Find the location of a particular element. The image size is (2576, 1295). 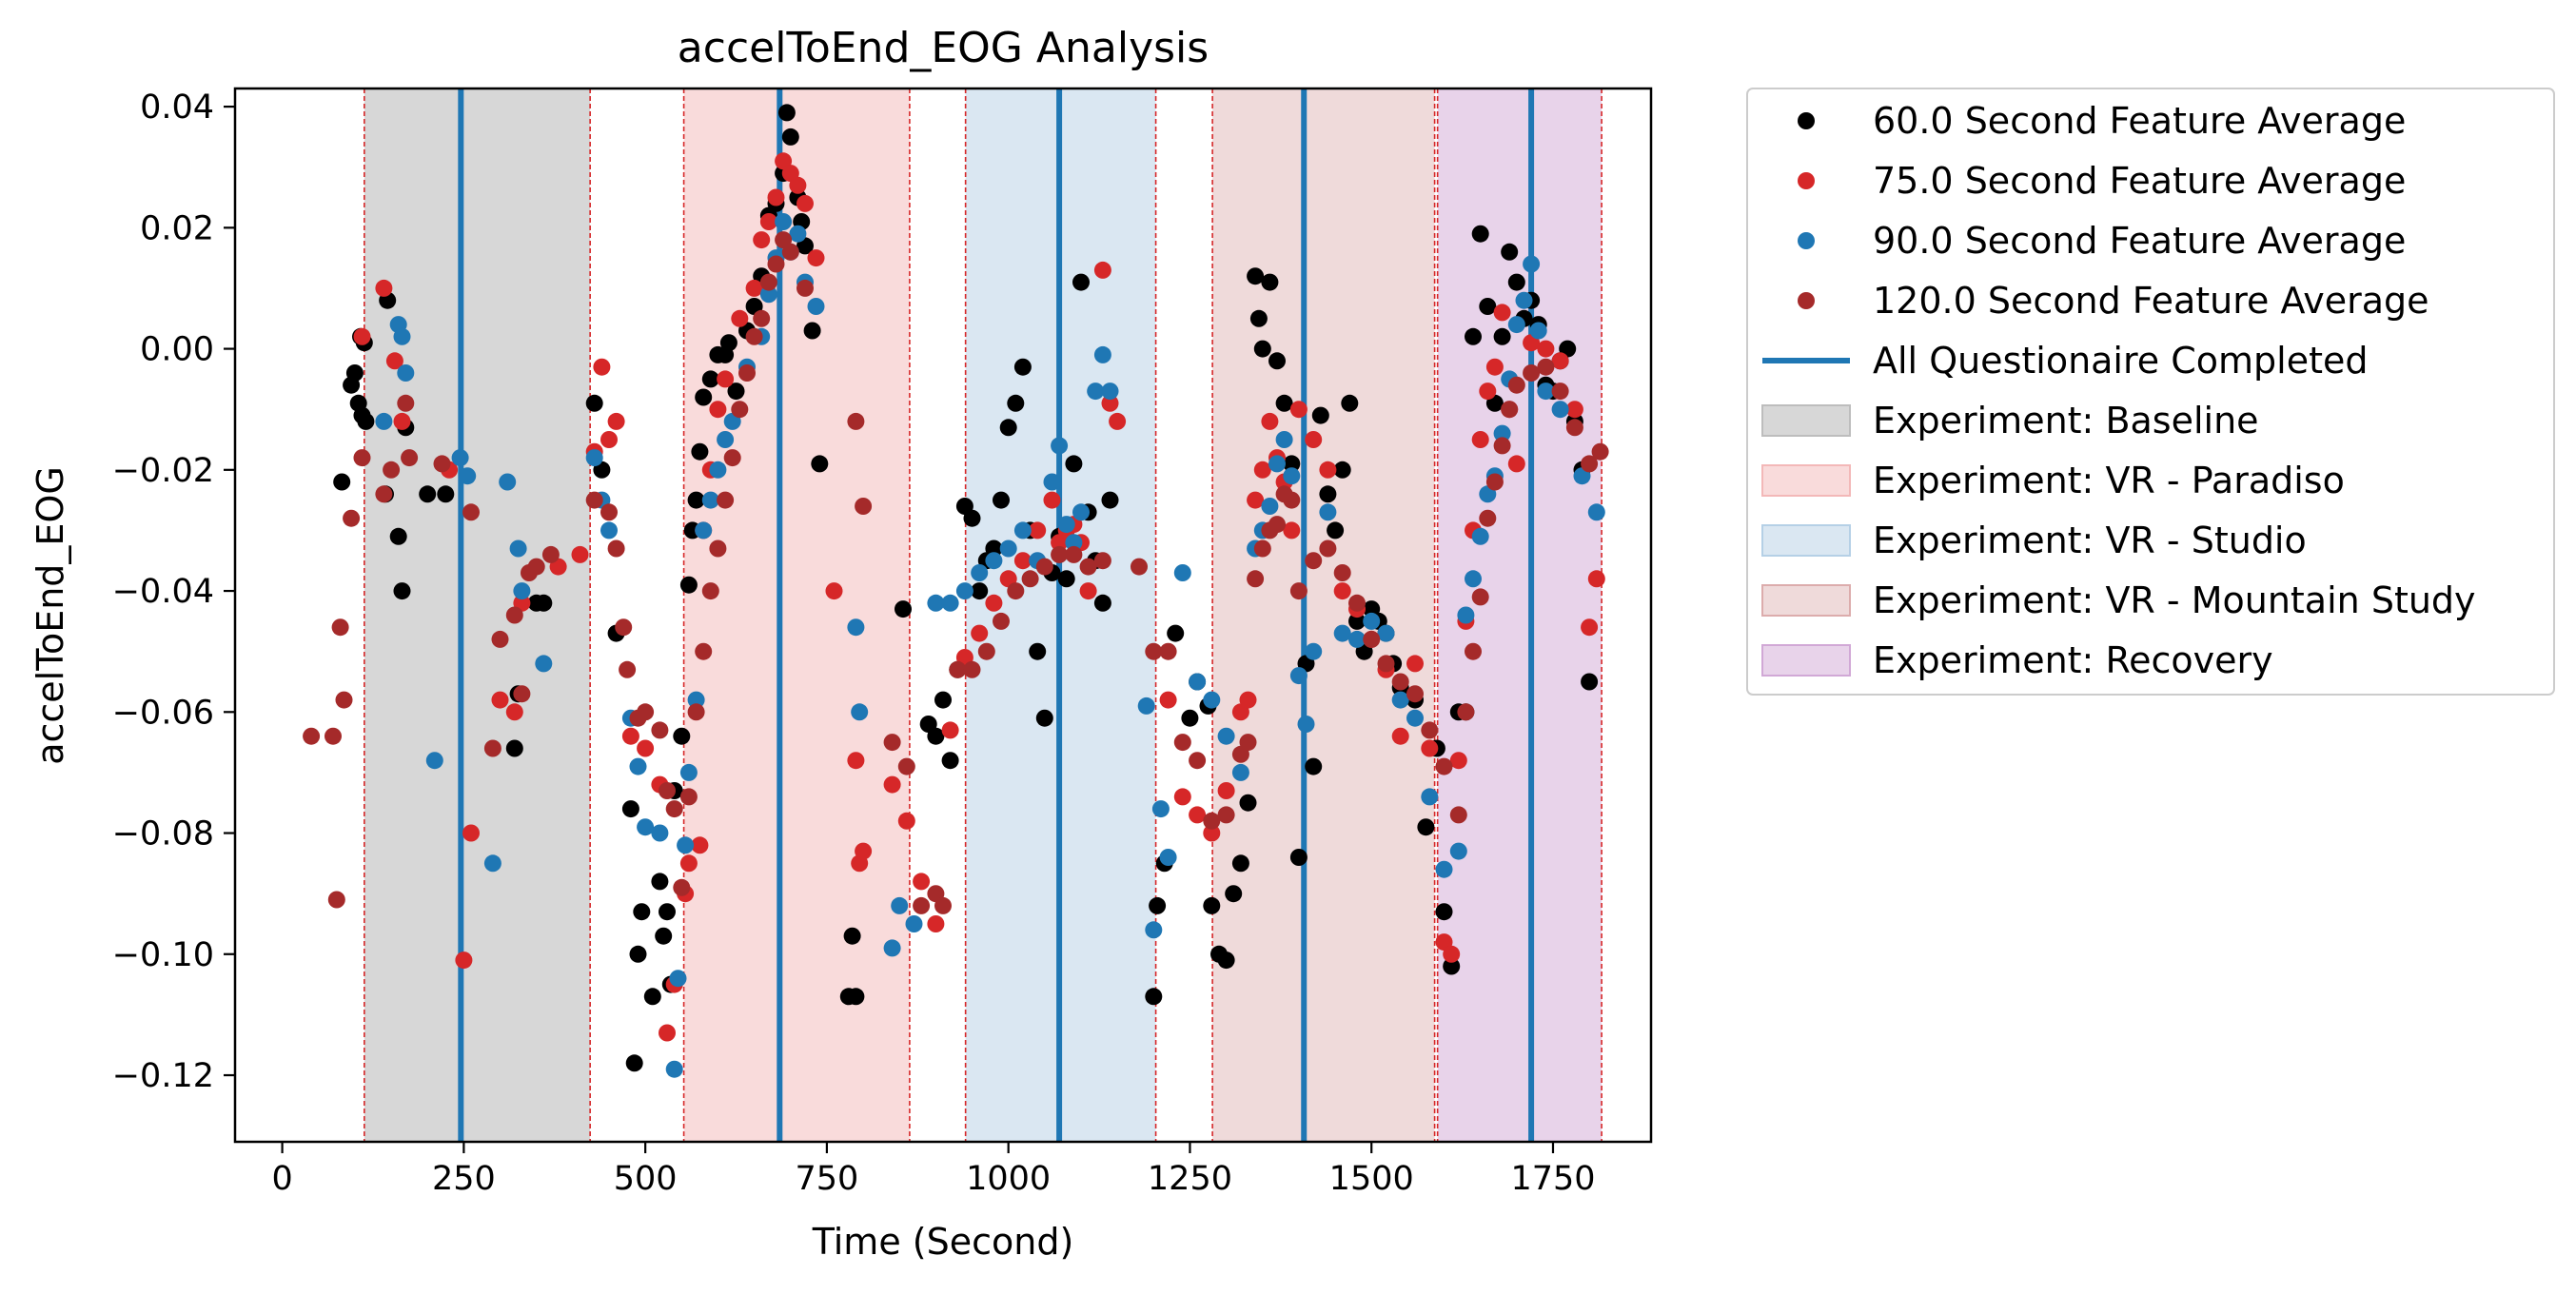

x-axis-ticks: 0 250 500 750 1000 1250 1500 1750 is located at coordinates (933, 1170).